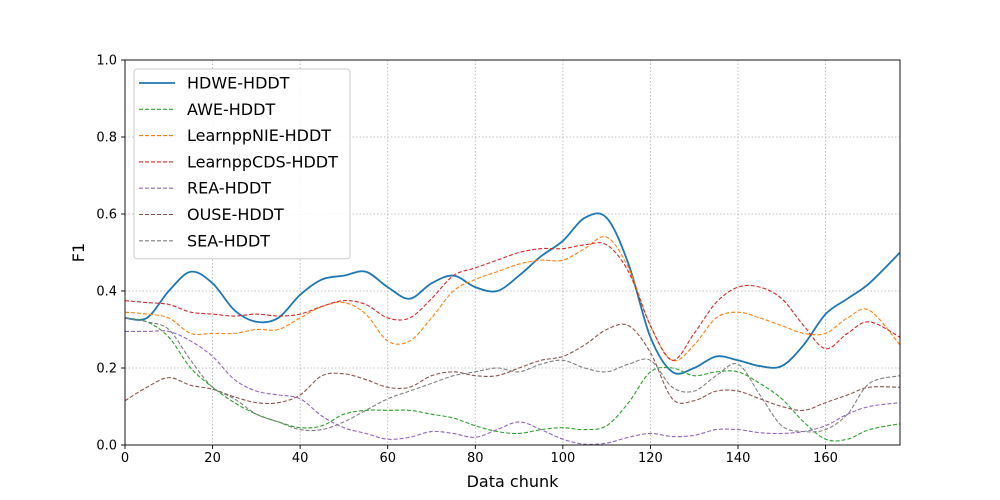  What do you see at coordinates (825, 458) in the screenshot?
I see `x-tick-label: 160` at bounding box center [825, 458].